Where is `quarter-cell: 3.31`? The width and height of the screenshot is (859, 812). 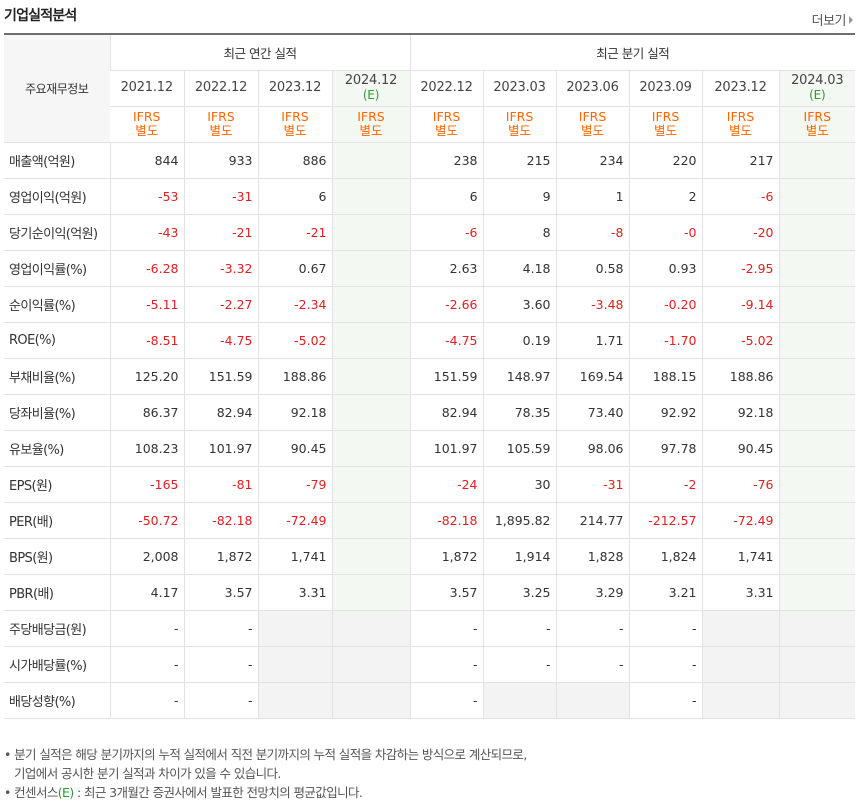
quarter-cell: 3.31 is located at coordinates (740, 592).